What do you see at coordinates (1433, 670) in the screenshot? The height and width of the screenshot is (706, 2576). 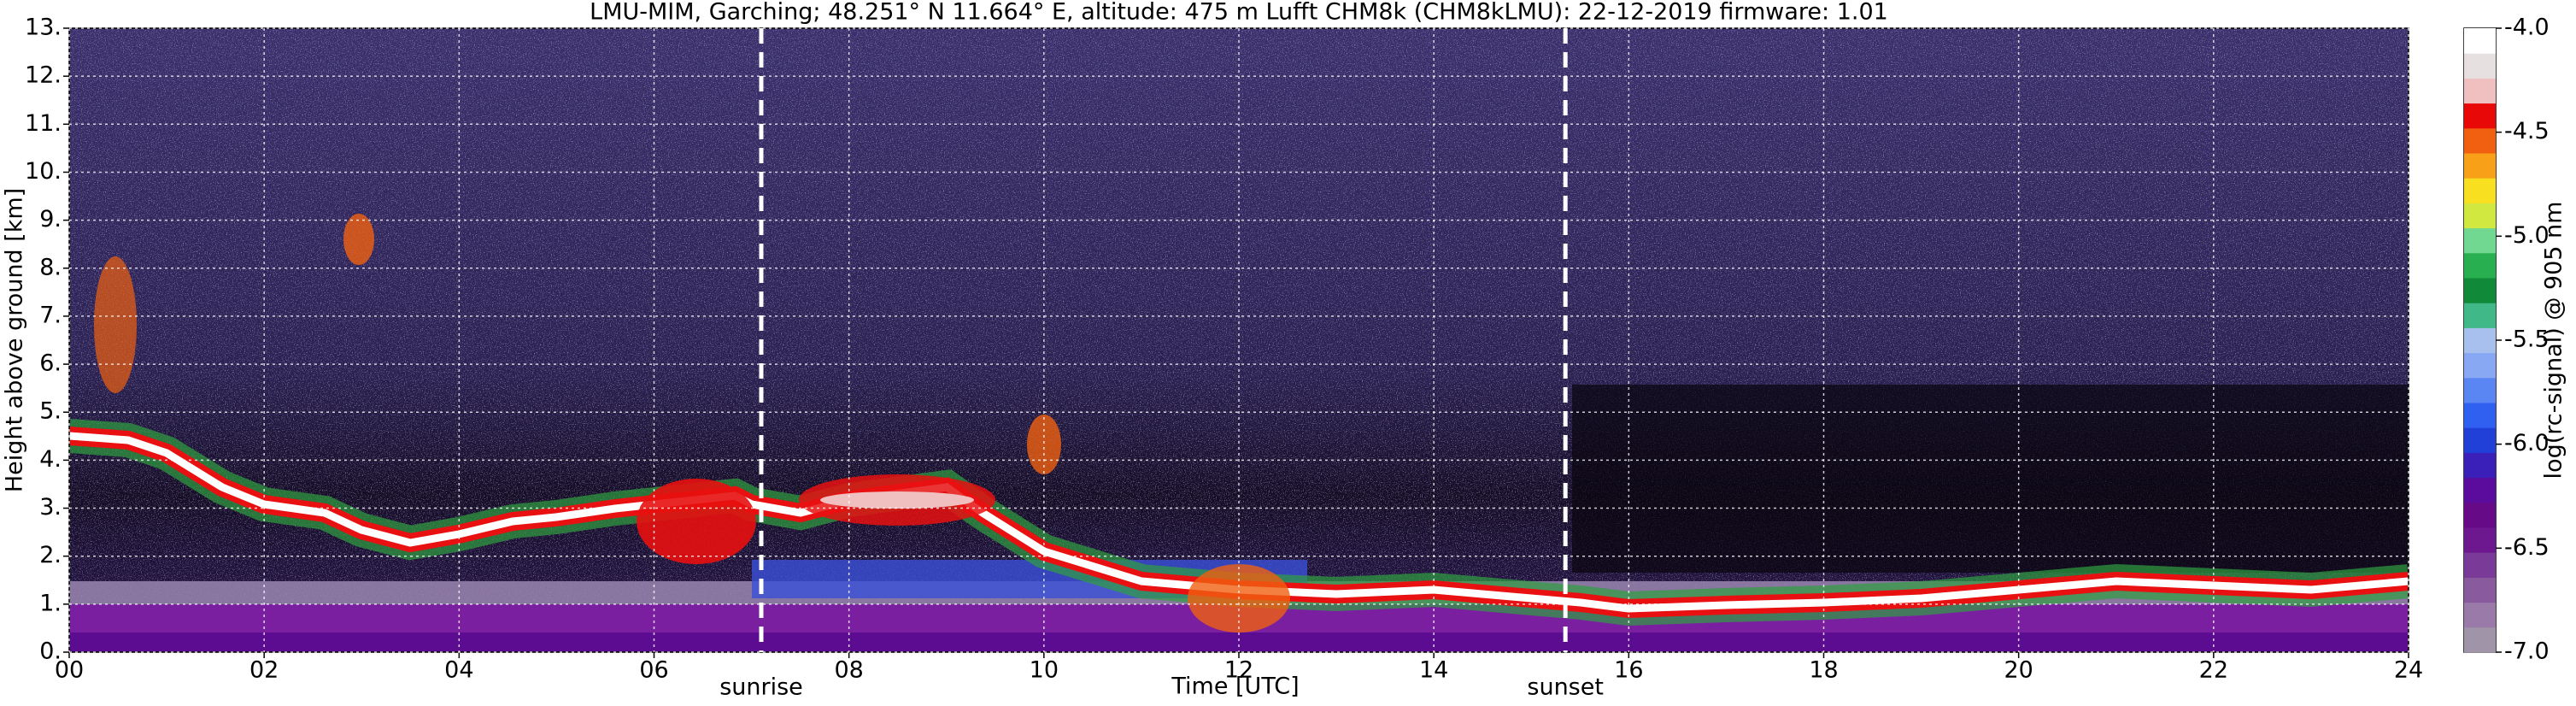 I see `x-tick-label: 14` at bounding box center [1433, 670].